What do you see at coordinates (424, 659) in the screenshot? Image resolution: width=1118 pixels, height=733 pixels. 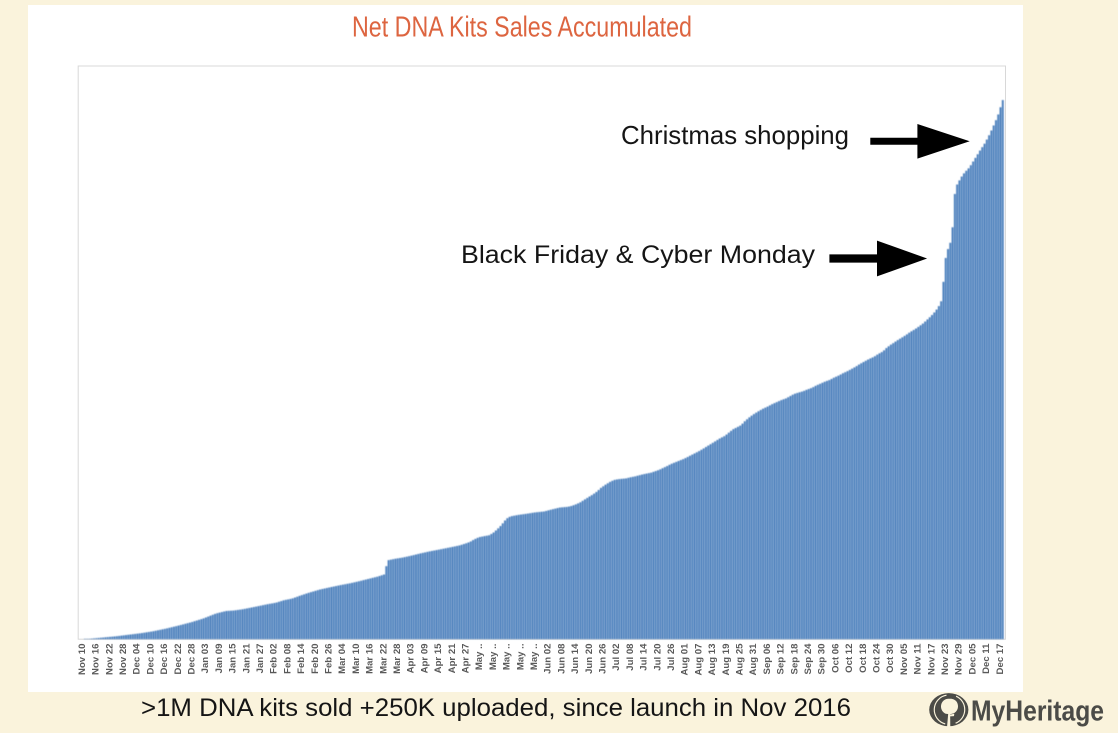 I see `svg-text: Apr 09` at bounding box center [424, 659].